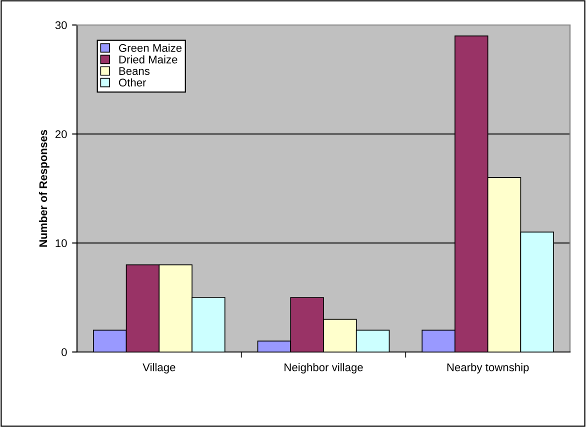 The image size is (586, 427). What do you see at coordinates (323, 368) in the screenshot?
I see `x-tick-label: Neighbor village` at bounding box center [323, 368].